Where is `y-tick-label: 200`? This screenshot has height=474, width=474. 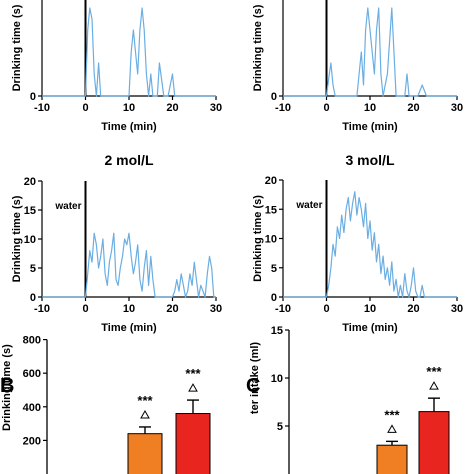 y-tick-label: 200 is located at coordinates (32, 441).